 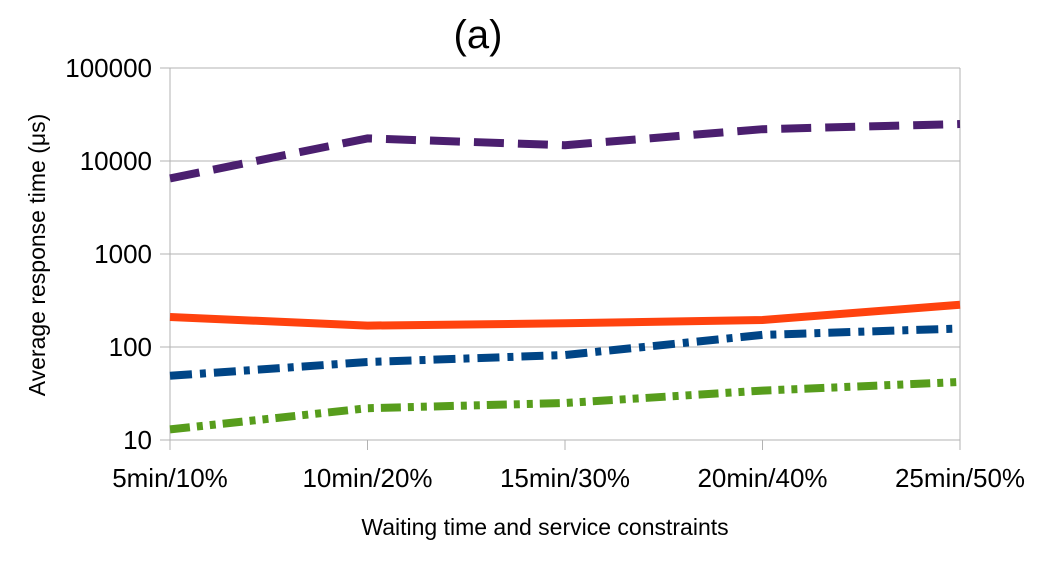 What do you see at coordinates (478, 35) in the screenshot?
I see `chart-title: (a)` at bounding box center [478, 35].